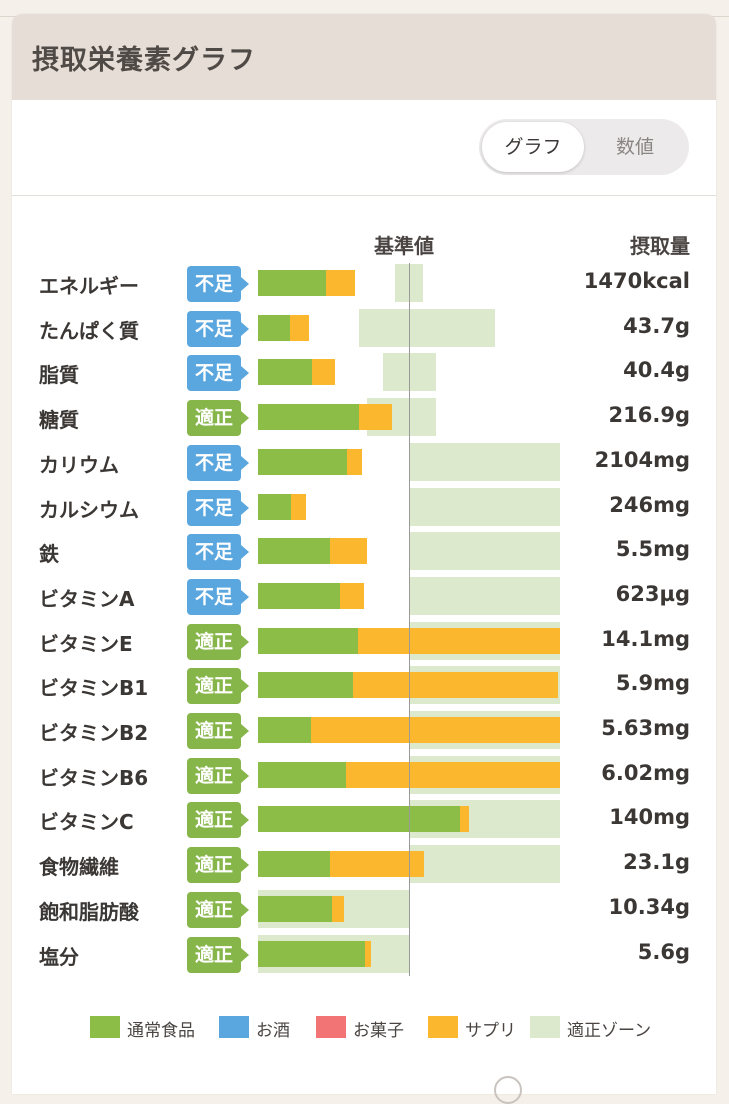 Image resolution: width=729 pixels, height=1104 pixels. What do you see at coordinates (409, 619) in the screenshot?
I see `reference-line` at bounding box center [409, 619].